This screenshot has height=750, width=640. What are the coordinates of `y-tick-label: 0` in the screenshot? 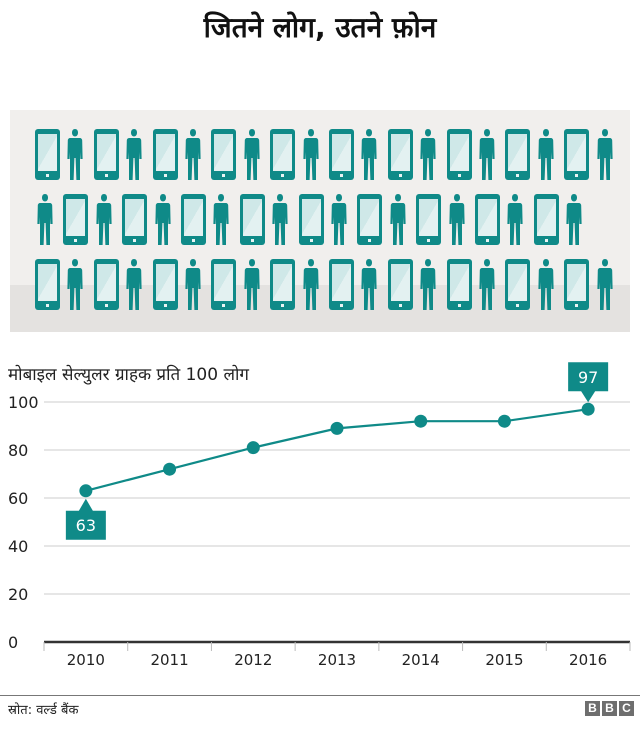 It's located at (13, 642).